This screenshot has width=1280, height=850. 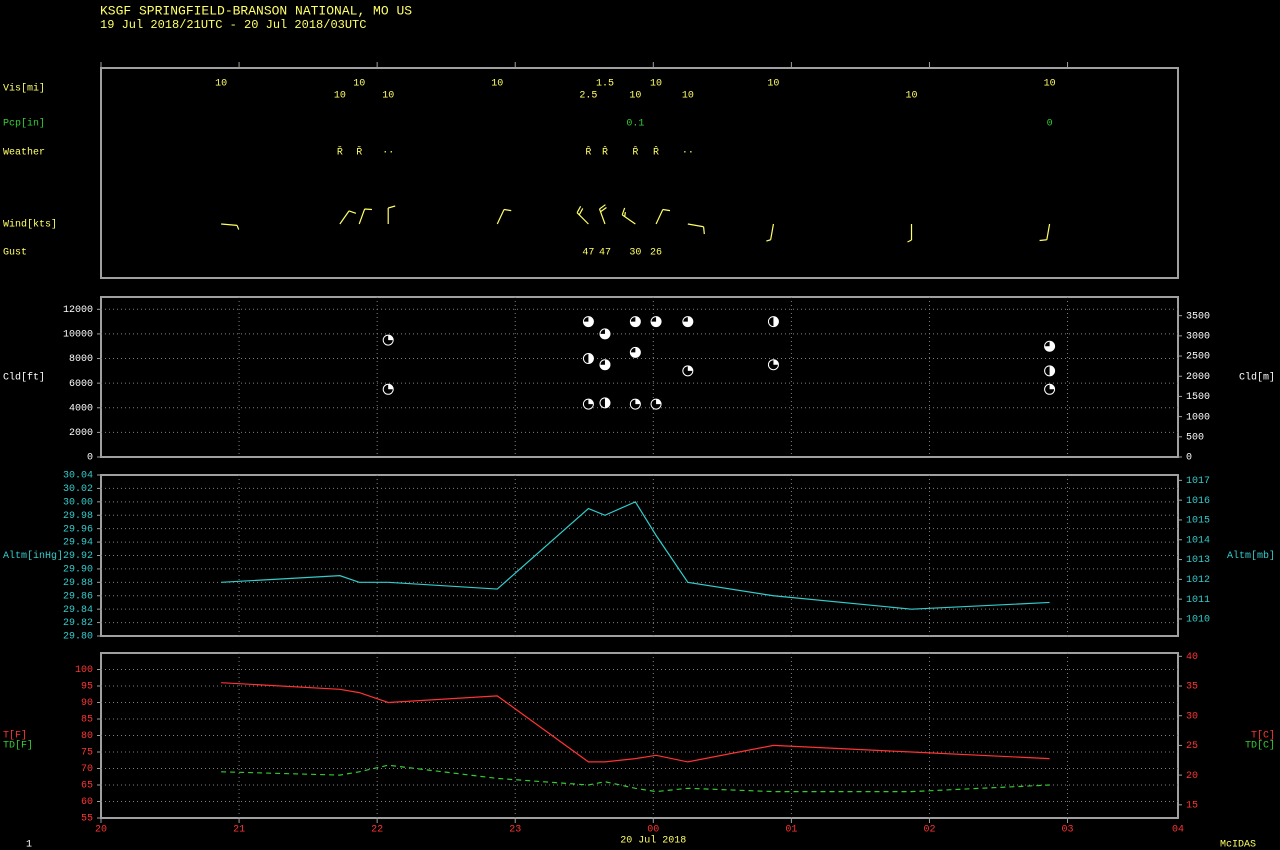 I want to click on row-label: Weather, so click(x=24, y=153).